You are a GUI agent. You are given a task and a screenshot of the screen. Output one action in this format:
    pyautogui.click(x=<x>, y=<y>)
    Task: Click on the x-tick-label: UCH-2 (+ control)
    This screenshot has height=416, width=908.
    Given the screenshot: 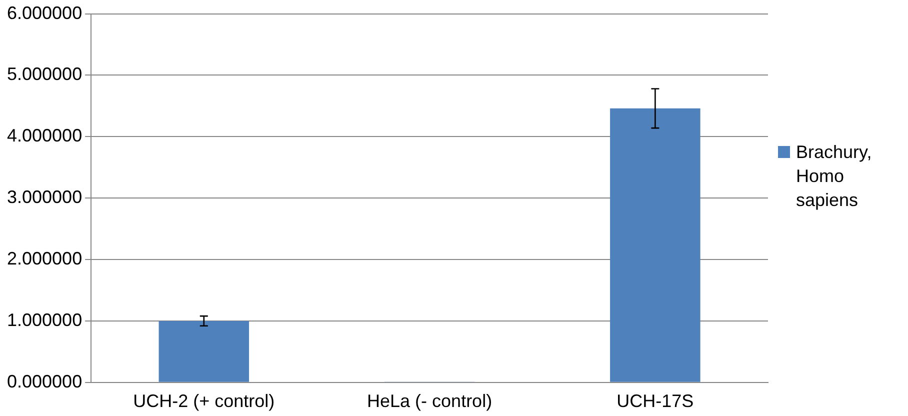 What is the action you would take?
    pyautogui.click(x=204, y=401)
    